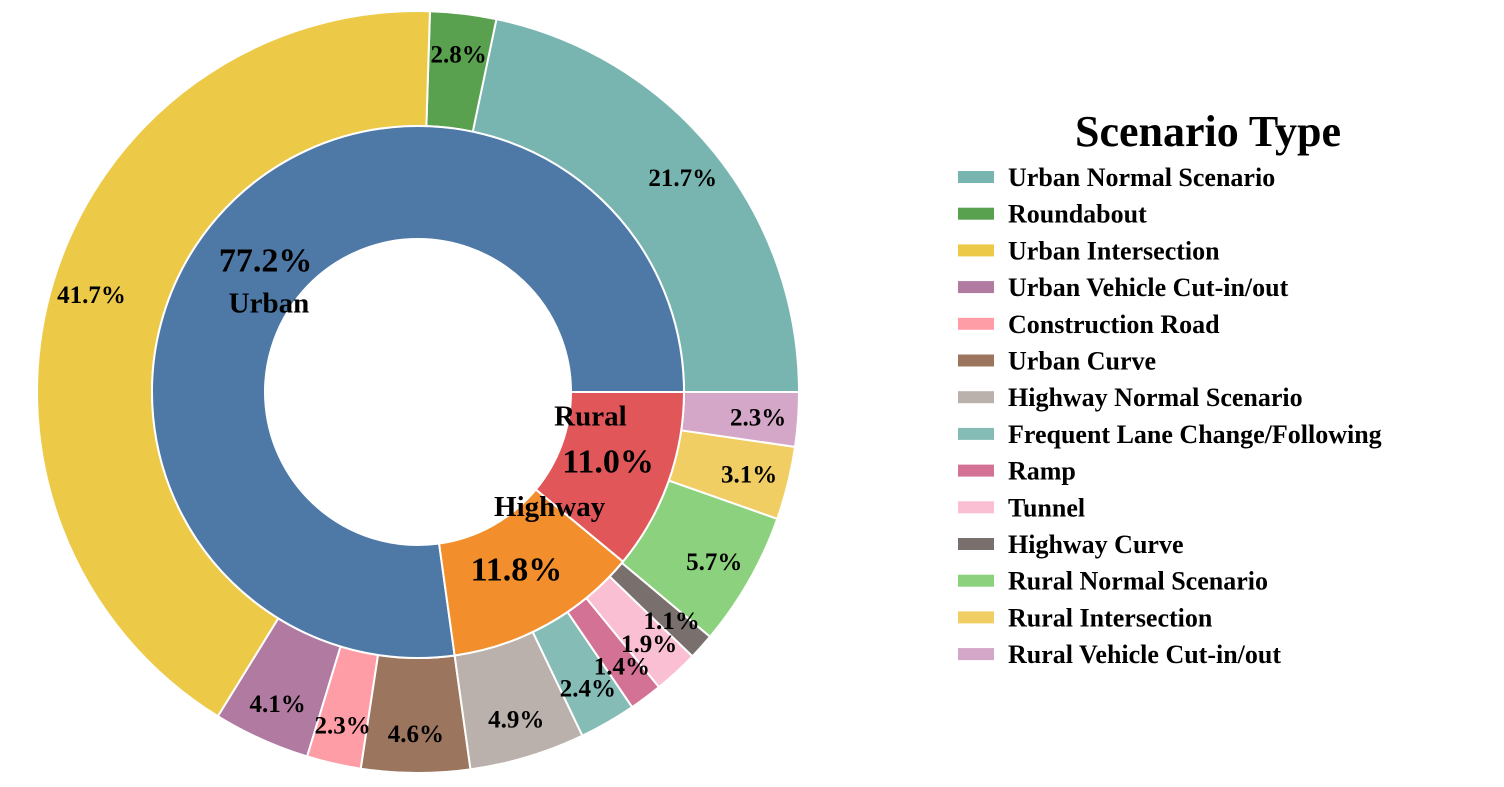  I want to click on outer-slice-urban-curve, so click(415, 713).